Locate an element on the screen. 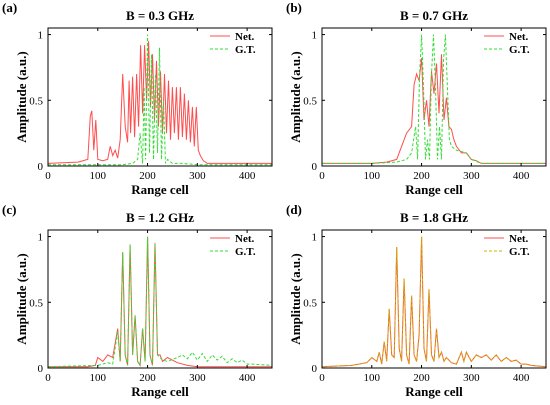 This screenshot has width=550, height=405. panel-label: (b) is located at coordinates (294, 7).